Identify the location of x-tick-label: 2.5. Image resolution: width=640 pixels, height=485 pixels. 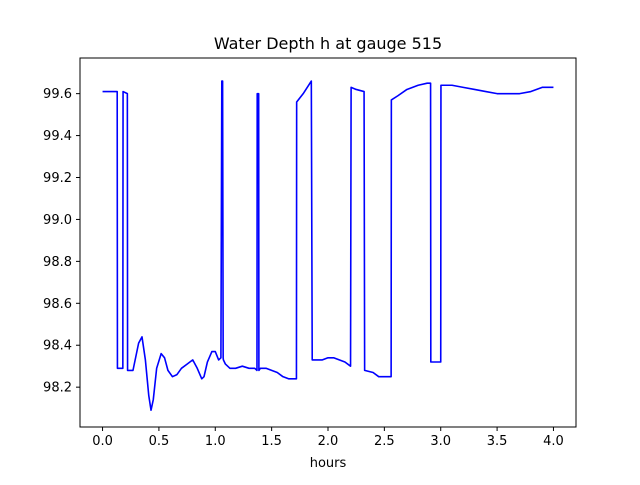
(384, 441).